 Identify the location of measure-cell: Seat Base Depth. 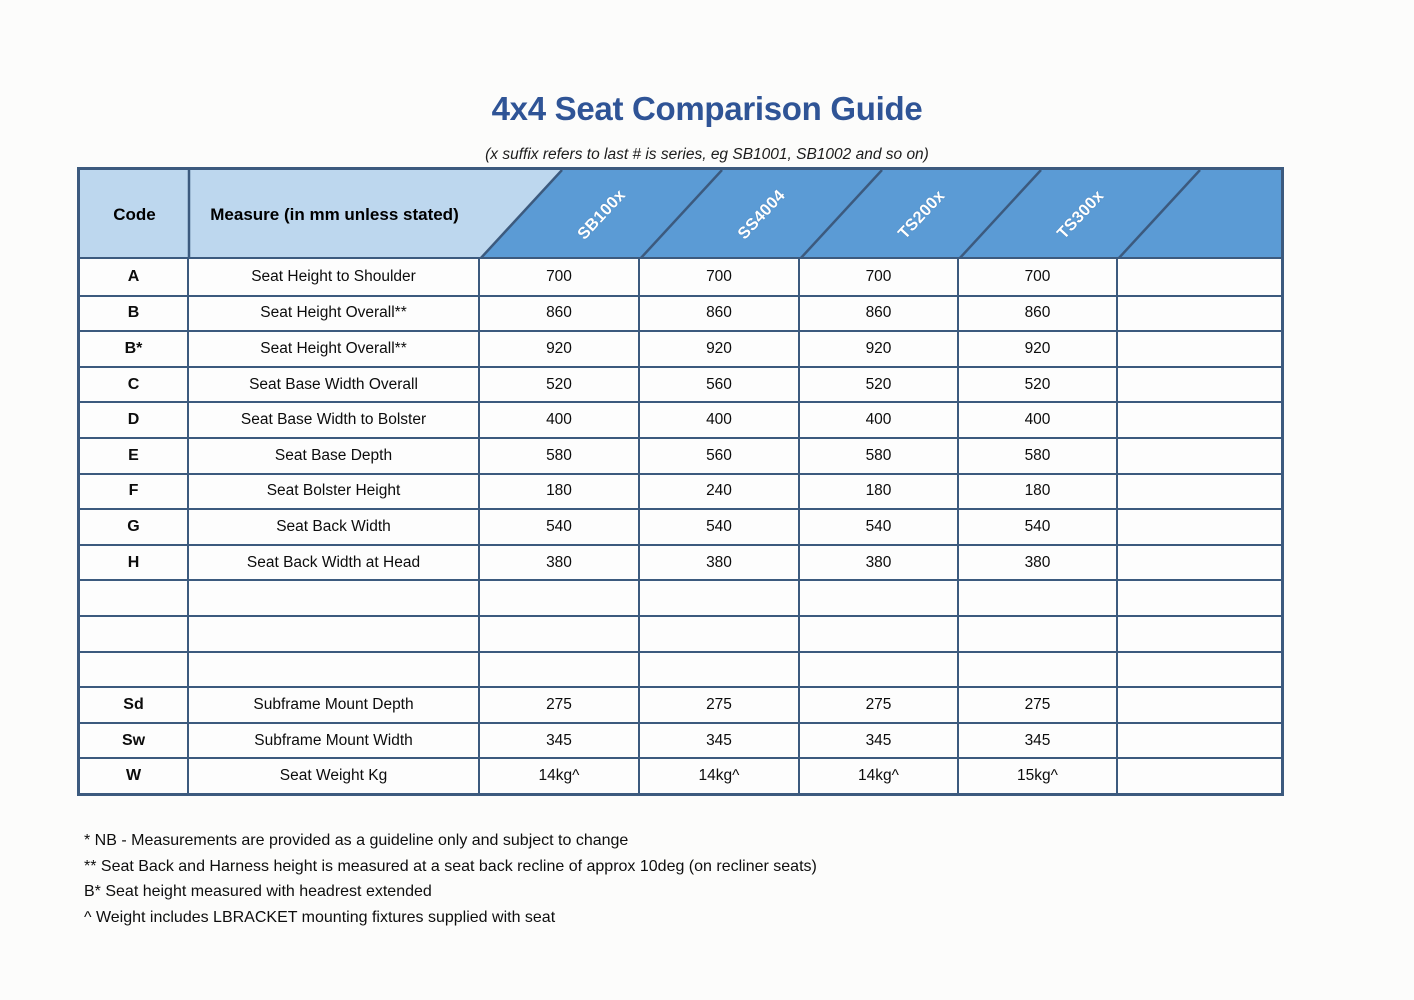
(334, 454).